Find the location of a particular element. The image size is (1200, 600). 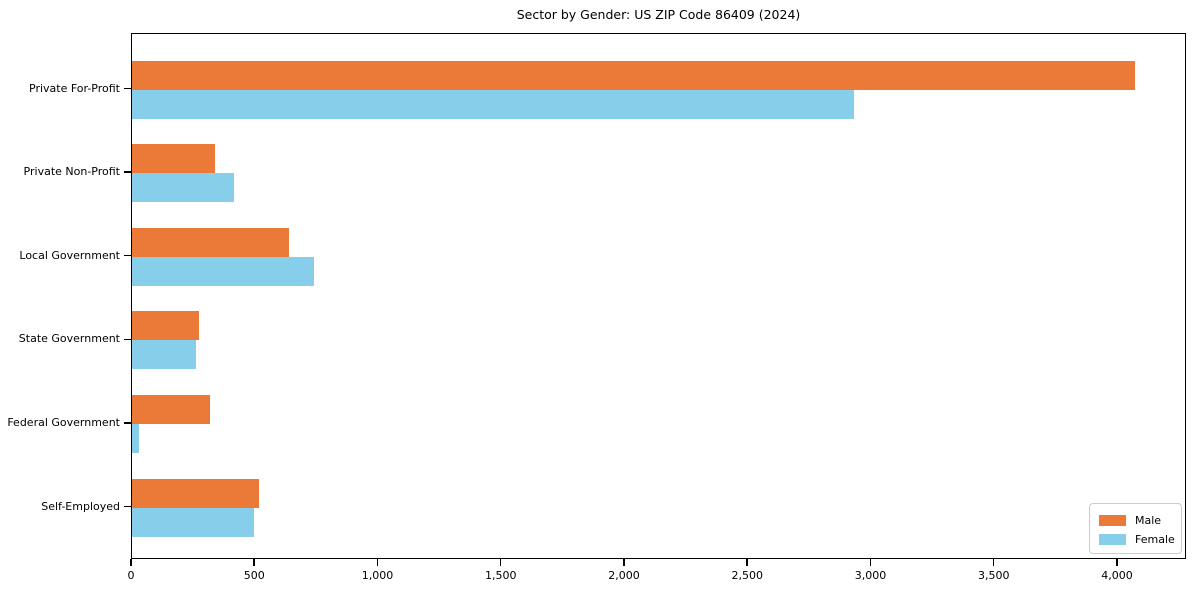

legend-item: Female is located at coordinates (1137, 539).